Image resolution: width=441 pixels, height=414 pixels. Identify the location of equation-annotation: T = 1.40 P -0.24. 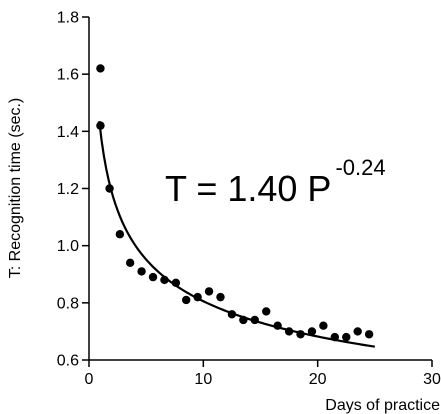
(275, 182).